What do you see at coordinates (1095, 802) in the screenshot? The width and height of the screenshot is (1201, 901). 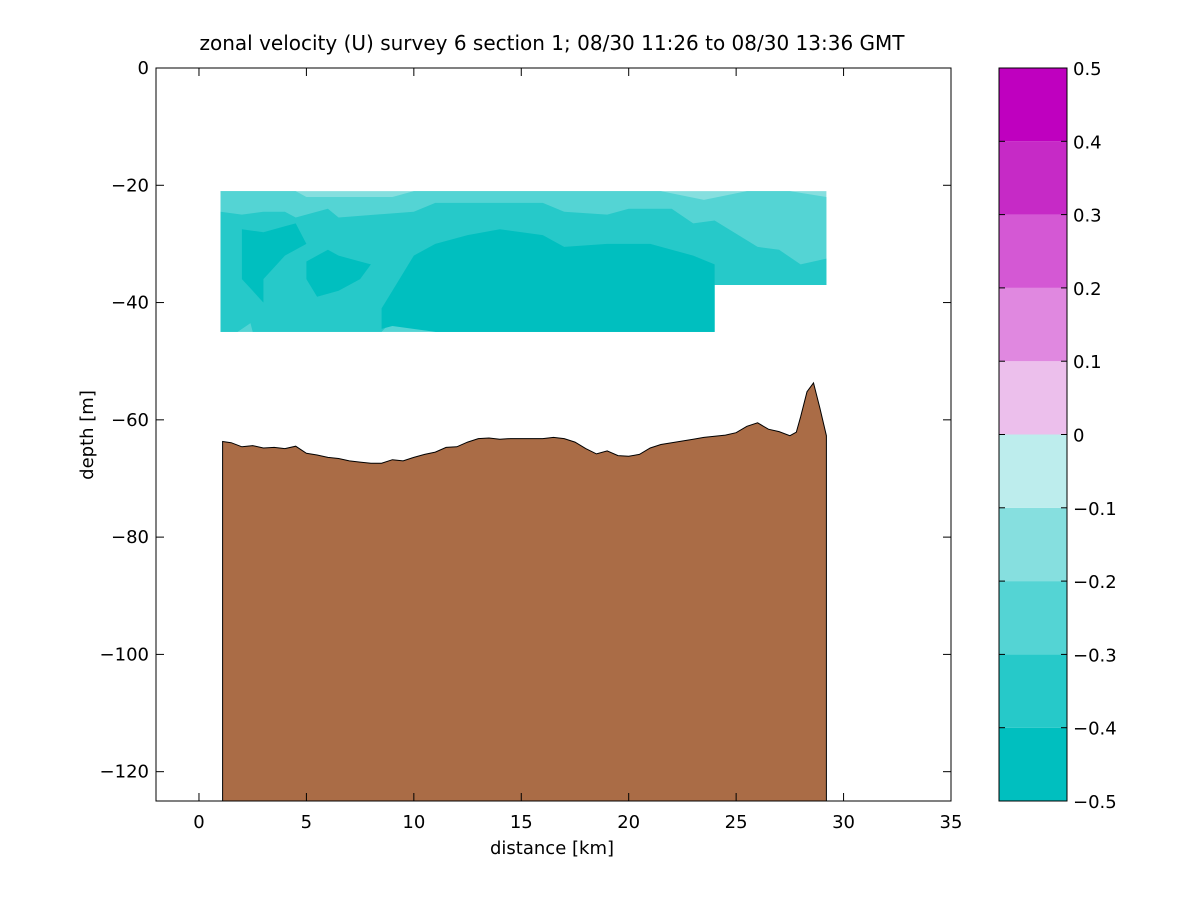 I see `colorbar-tick-label-0: −0.5` at bounding box center [1095, 802].